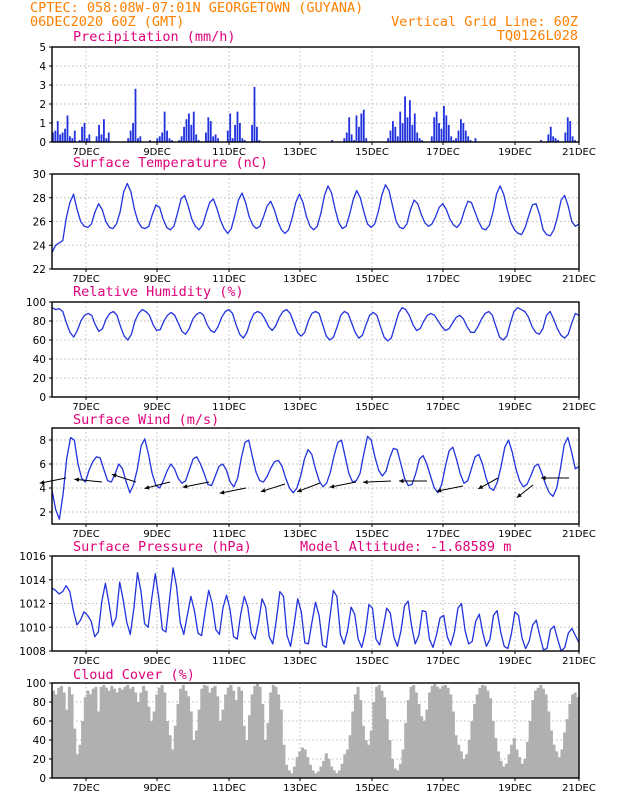 The image size is (618, 800). Describe the element at coordinates (579, 788) in the screenshot. I see `cloud-cover-xtick-label: 21DEC` at that location.